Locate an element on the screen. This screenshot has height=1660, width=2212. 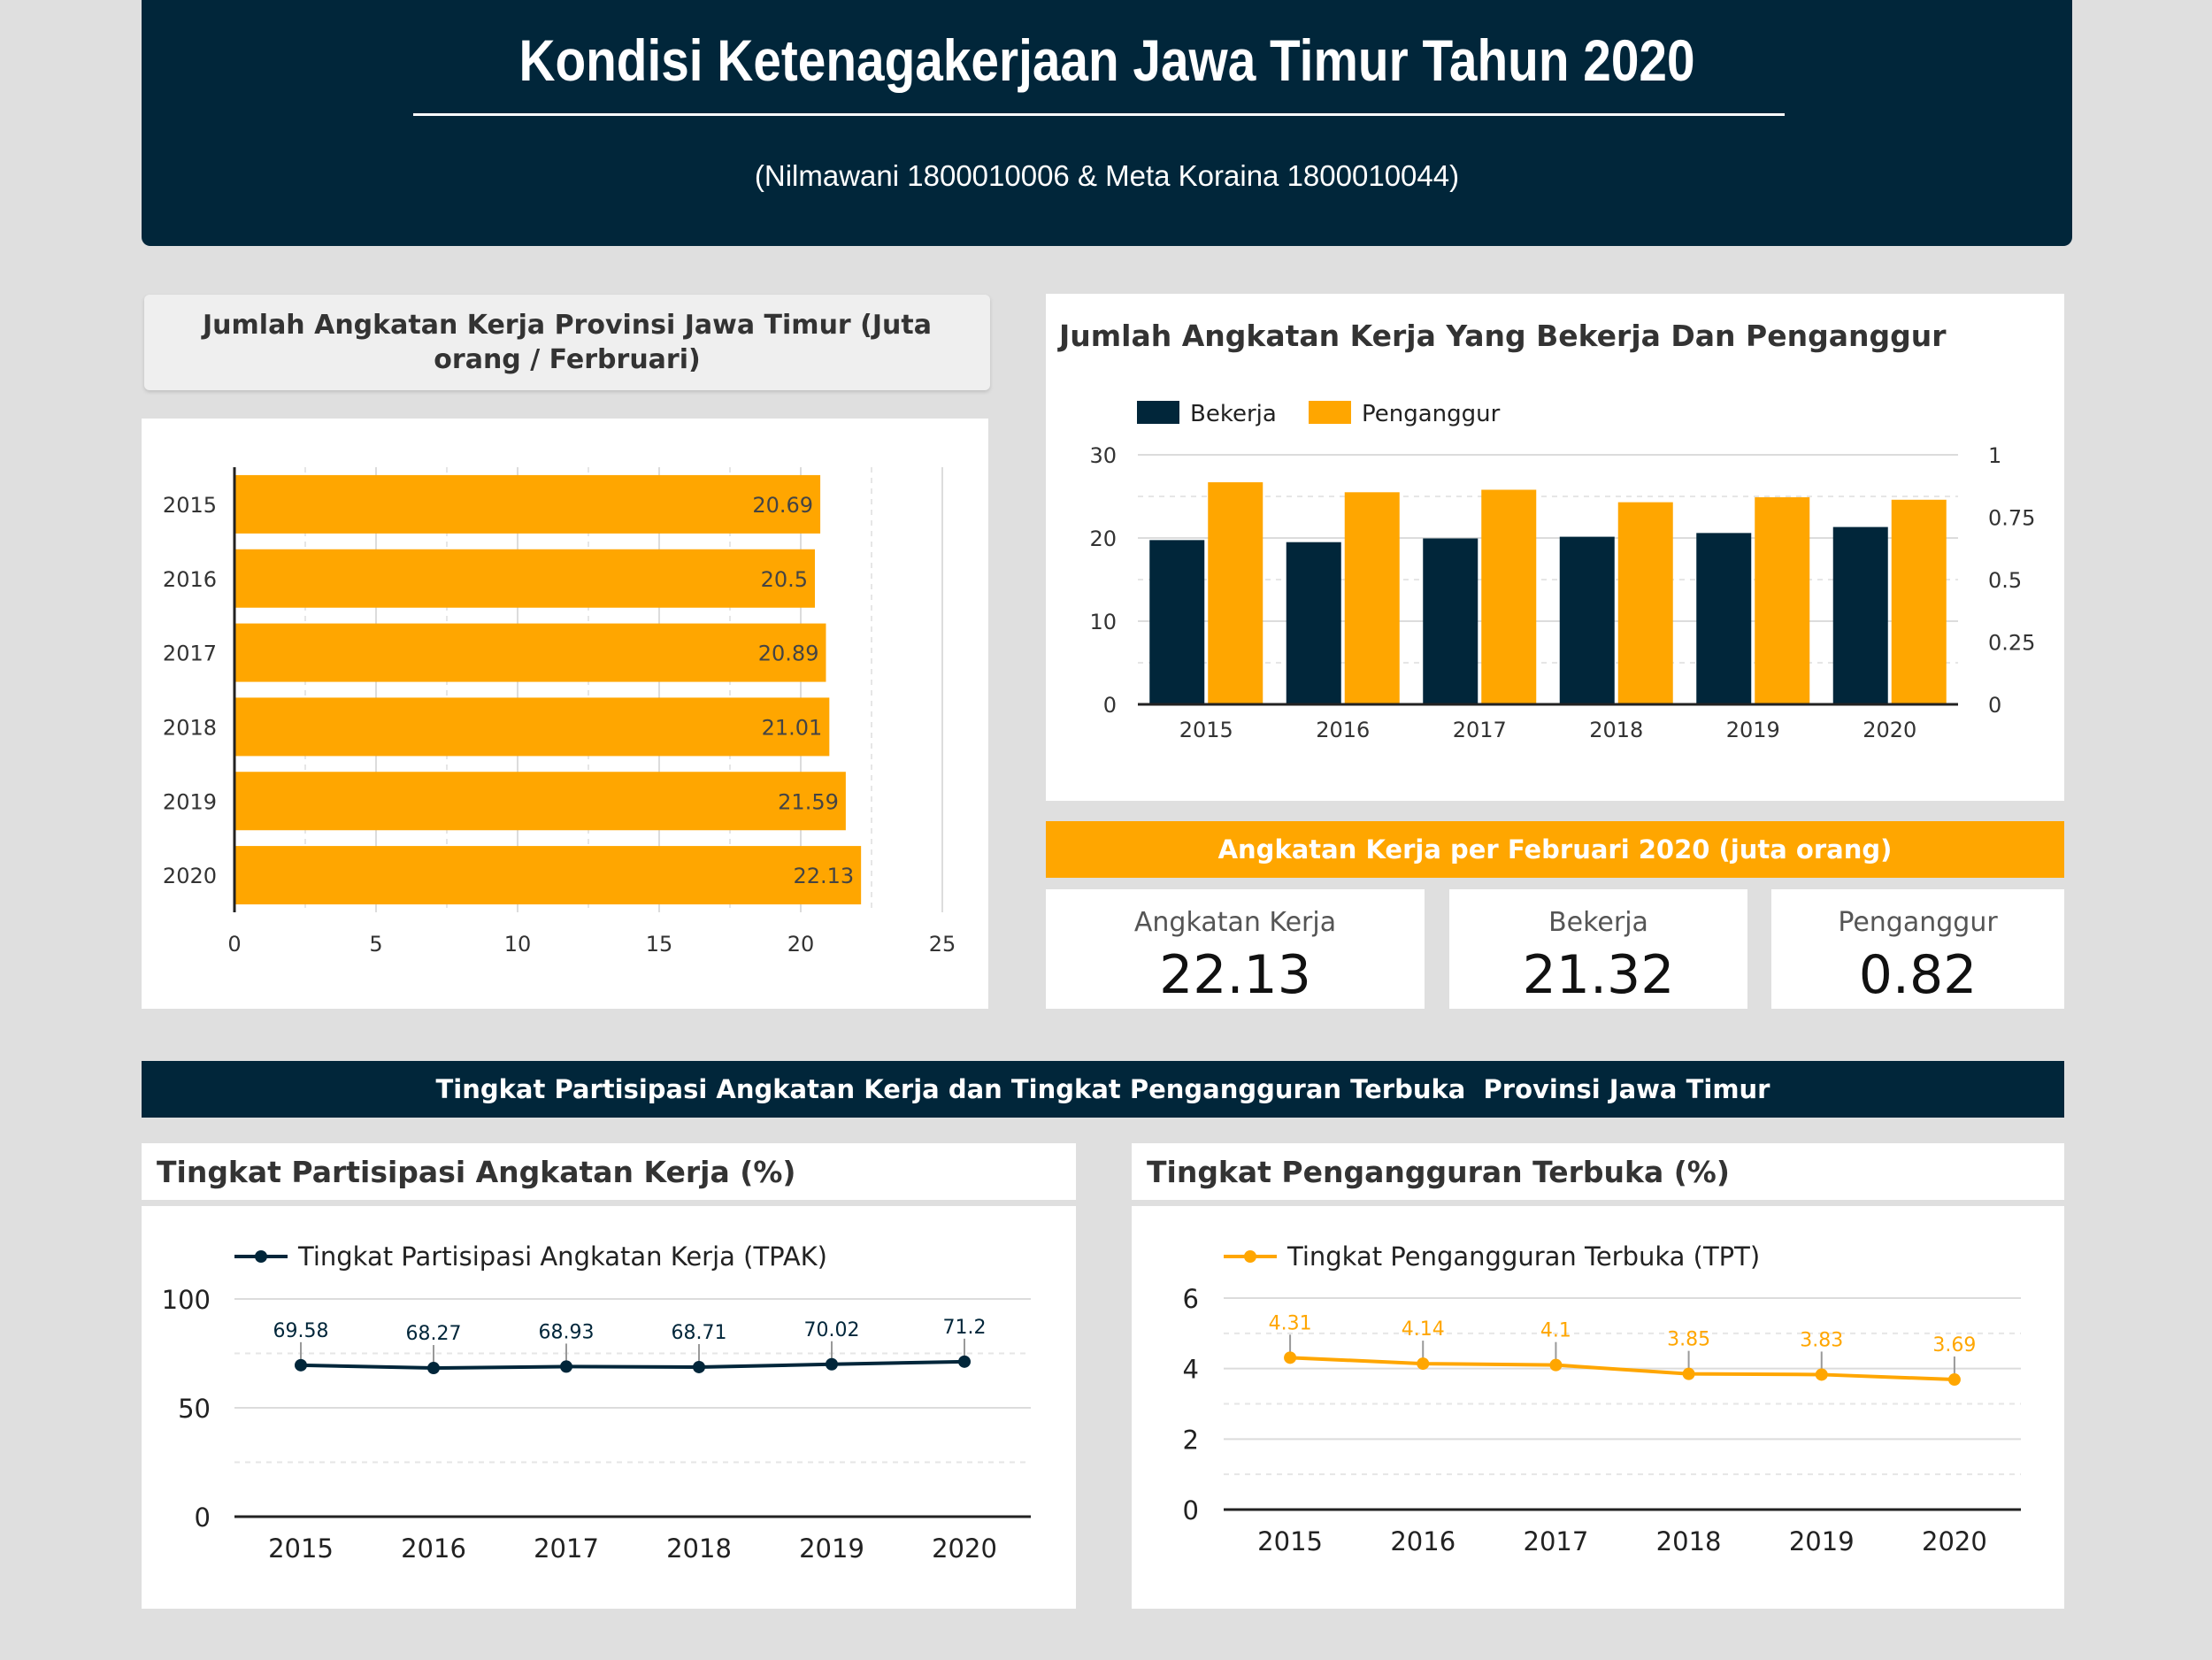
y2-tick-label: 0.25 is located at coordinates (2012, 643).